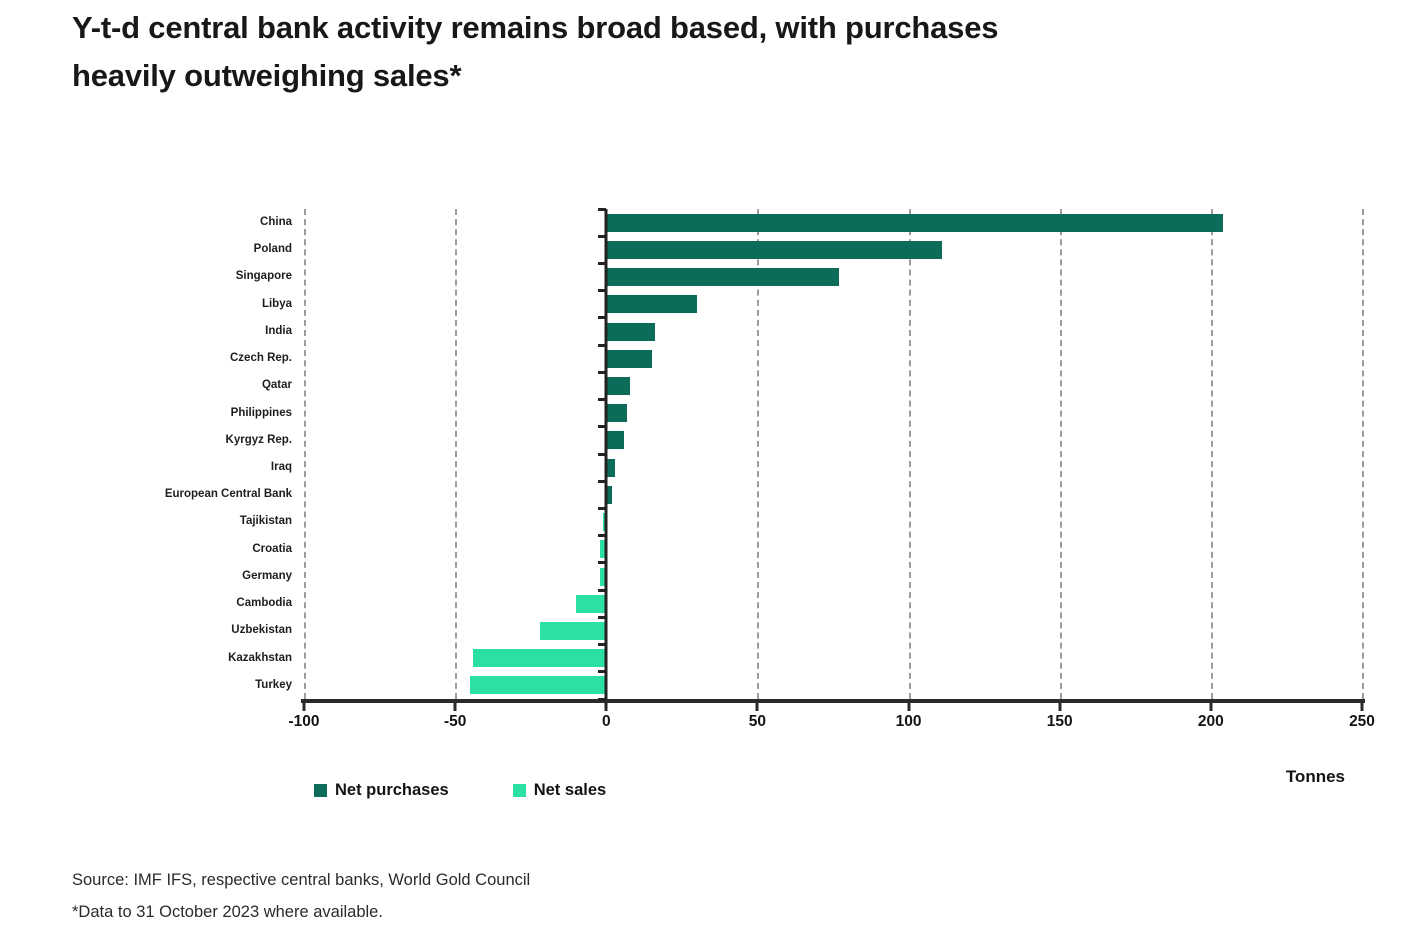 The width and height of the screenshot is (1421, 935). I want to click on x-tick-label: 150, so click(1059, 721).